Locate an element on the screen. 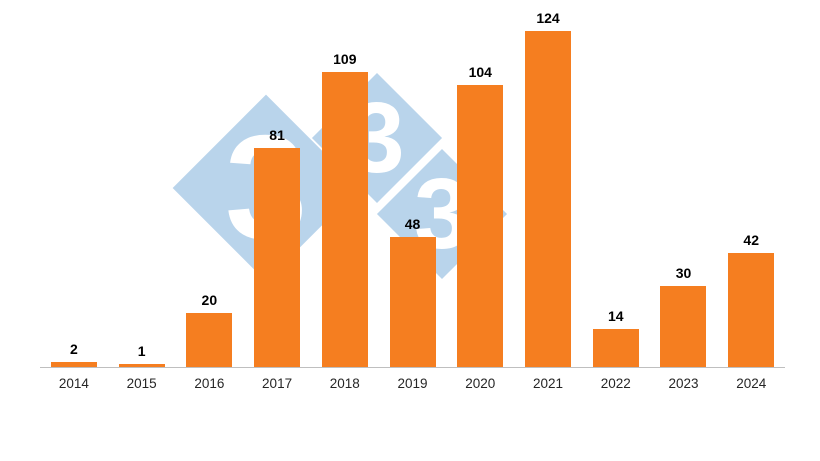  bar-slot: 20 is located at coordinates (209, 329).